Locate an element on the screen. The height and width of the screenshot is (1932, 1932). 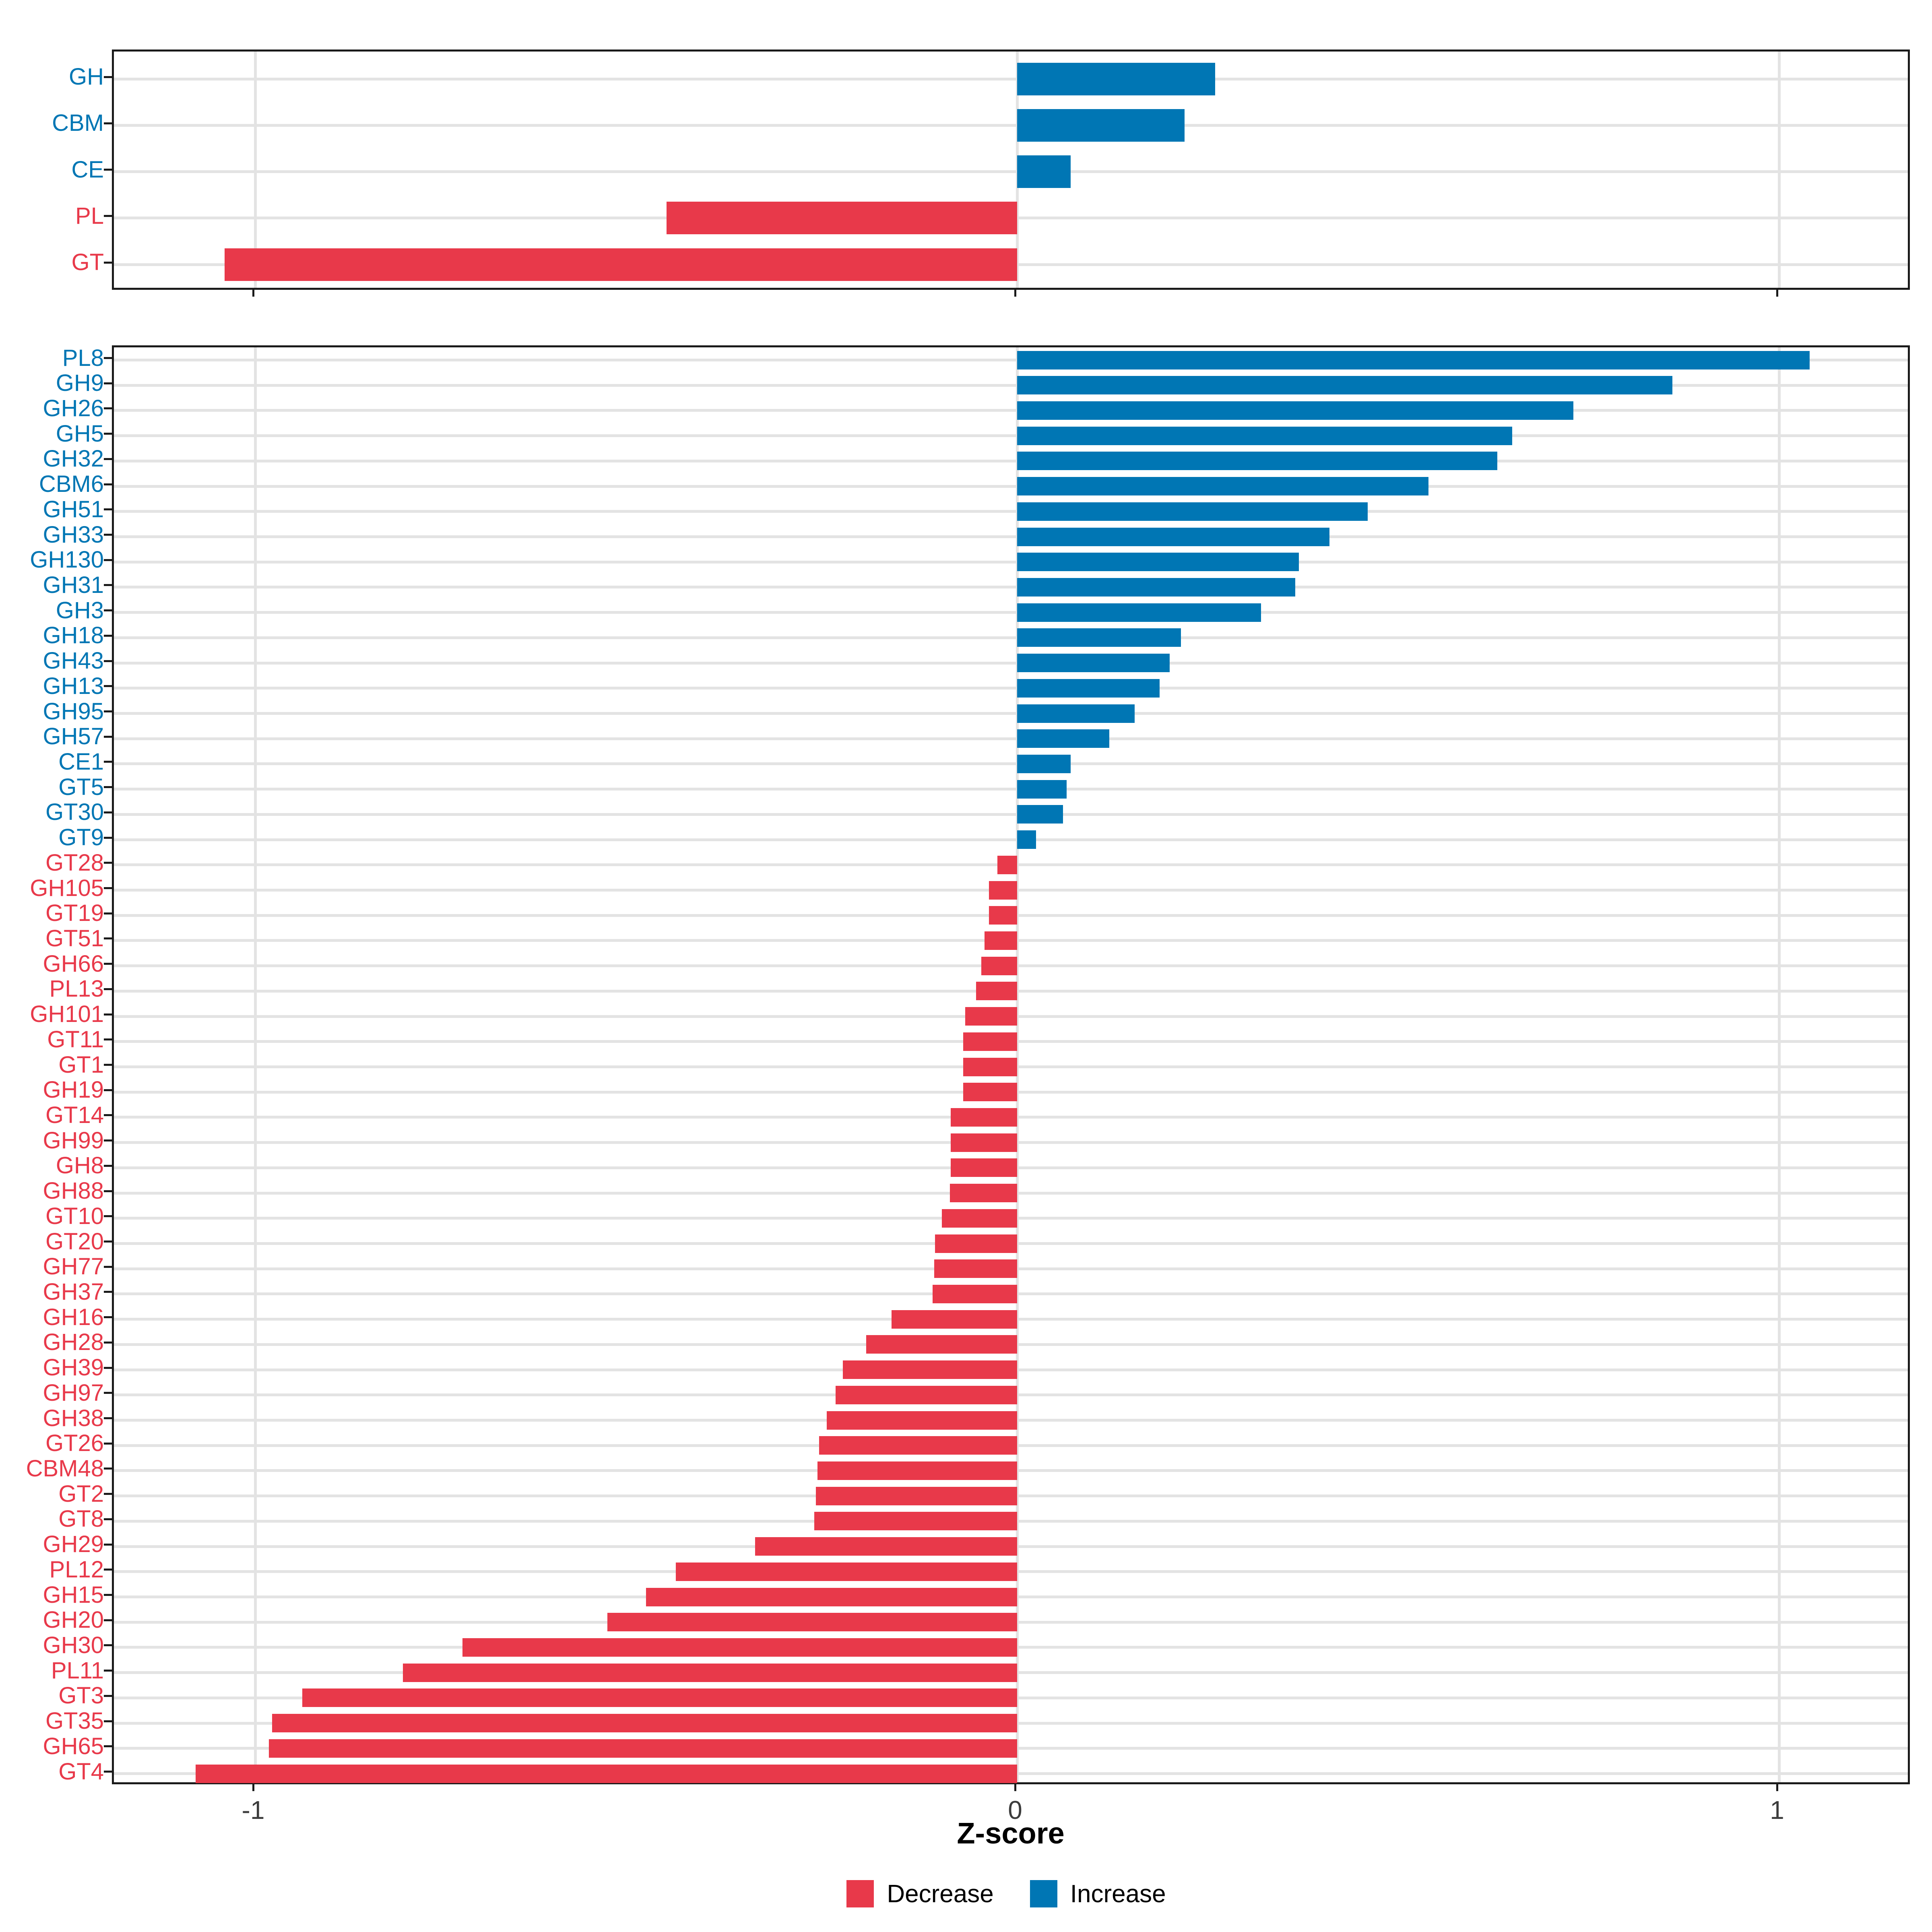
bar-gt8 is located at coordinates (915, 1521).